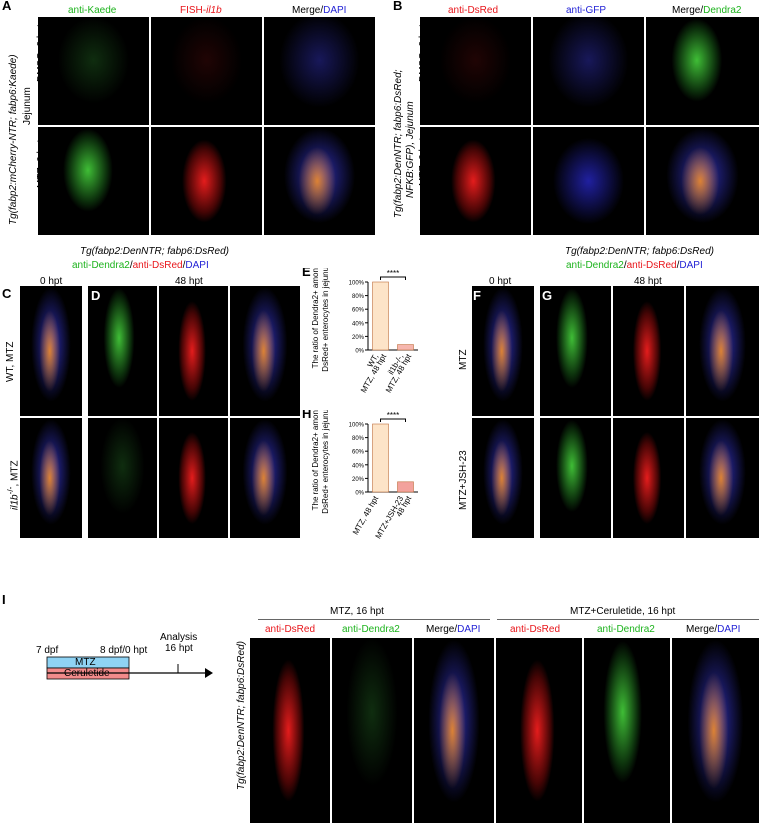 The width and height of the screenshot is (759, 827). I want to click on line-label: Tg(fabp2:DenNTR; fabp6:DsRed;, so click(398, 143).